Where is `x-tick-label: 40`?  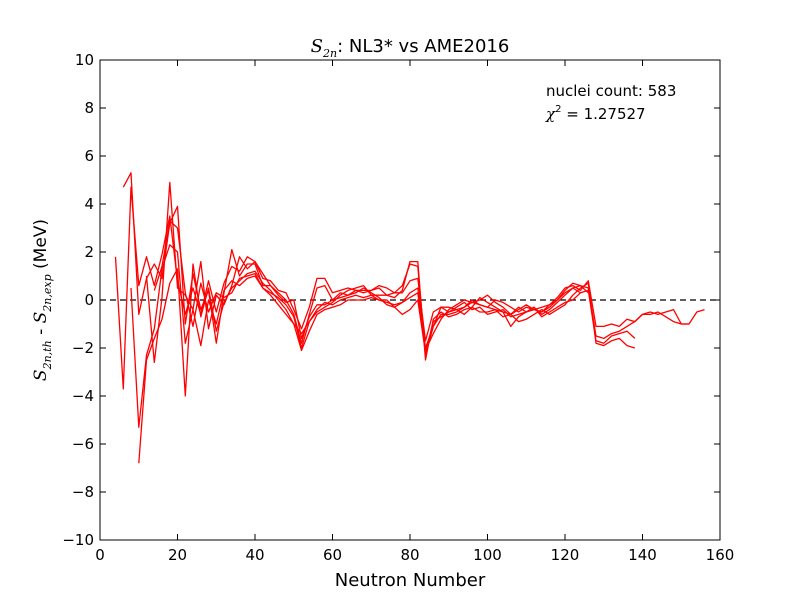 x-tick-label: 40 is located at coordinates (254, 555).